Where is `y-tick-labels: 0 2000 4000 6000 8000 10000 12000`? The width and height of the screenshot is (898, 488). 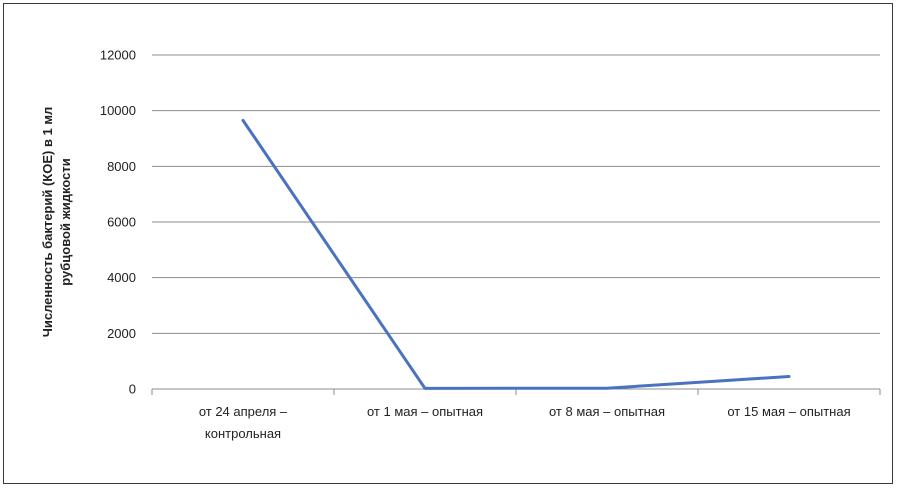
y-tick-labels: 0 2000 4000 6000 8000 10000 12000 is located at coordinates (118, 222).